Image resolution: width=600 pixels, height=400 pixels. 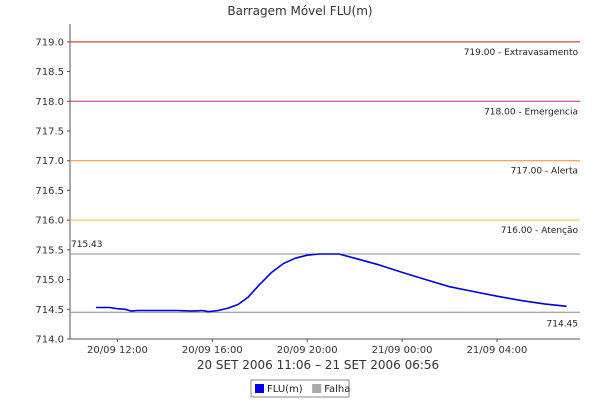 What do you see at coordinates (318, 365) in the screenshot?
I see `date-range-label: 20 SET 2006 11:06 – 21 SET 2006 06:56` at bounding box center [318, 365].